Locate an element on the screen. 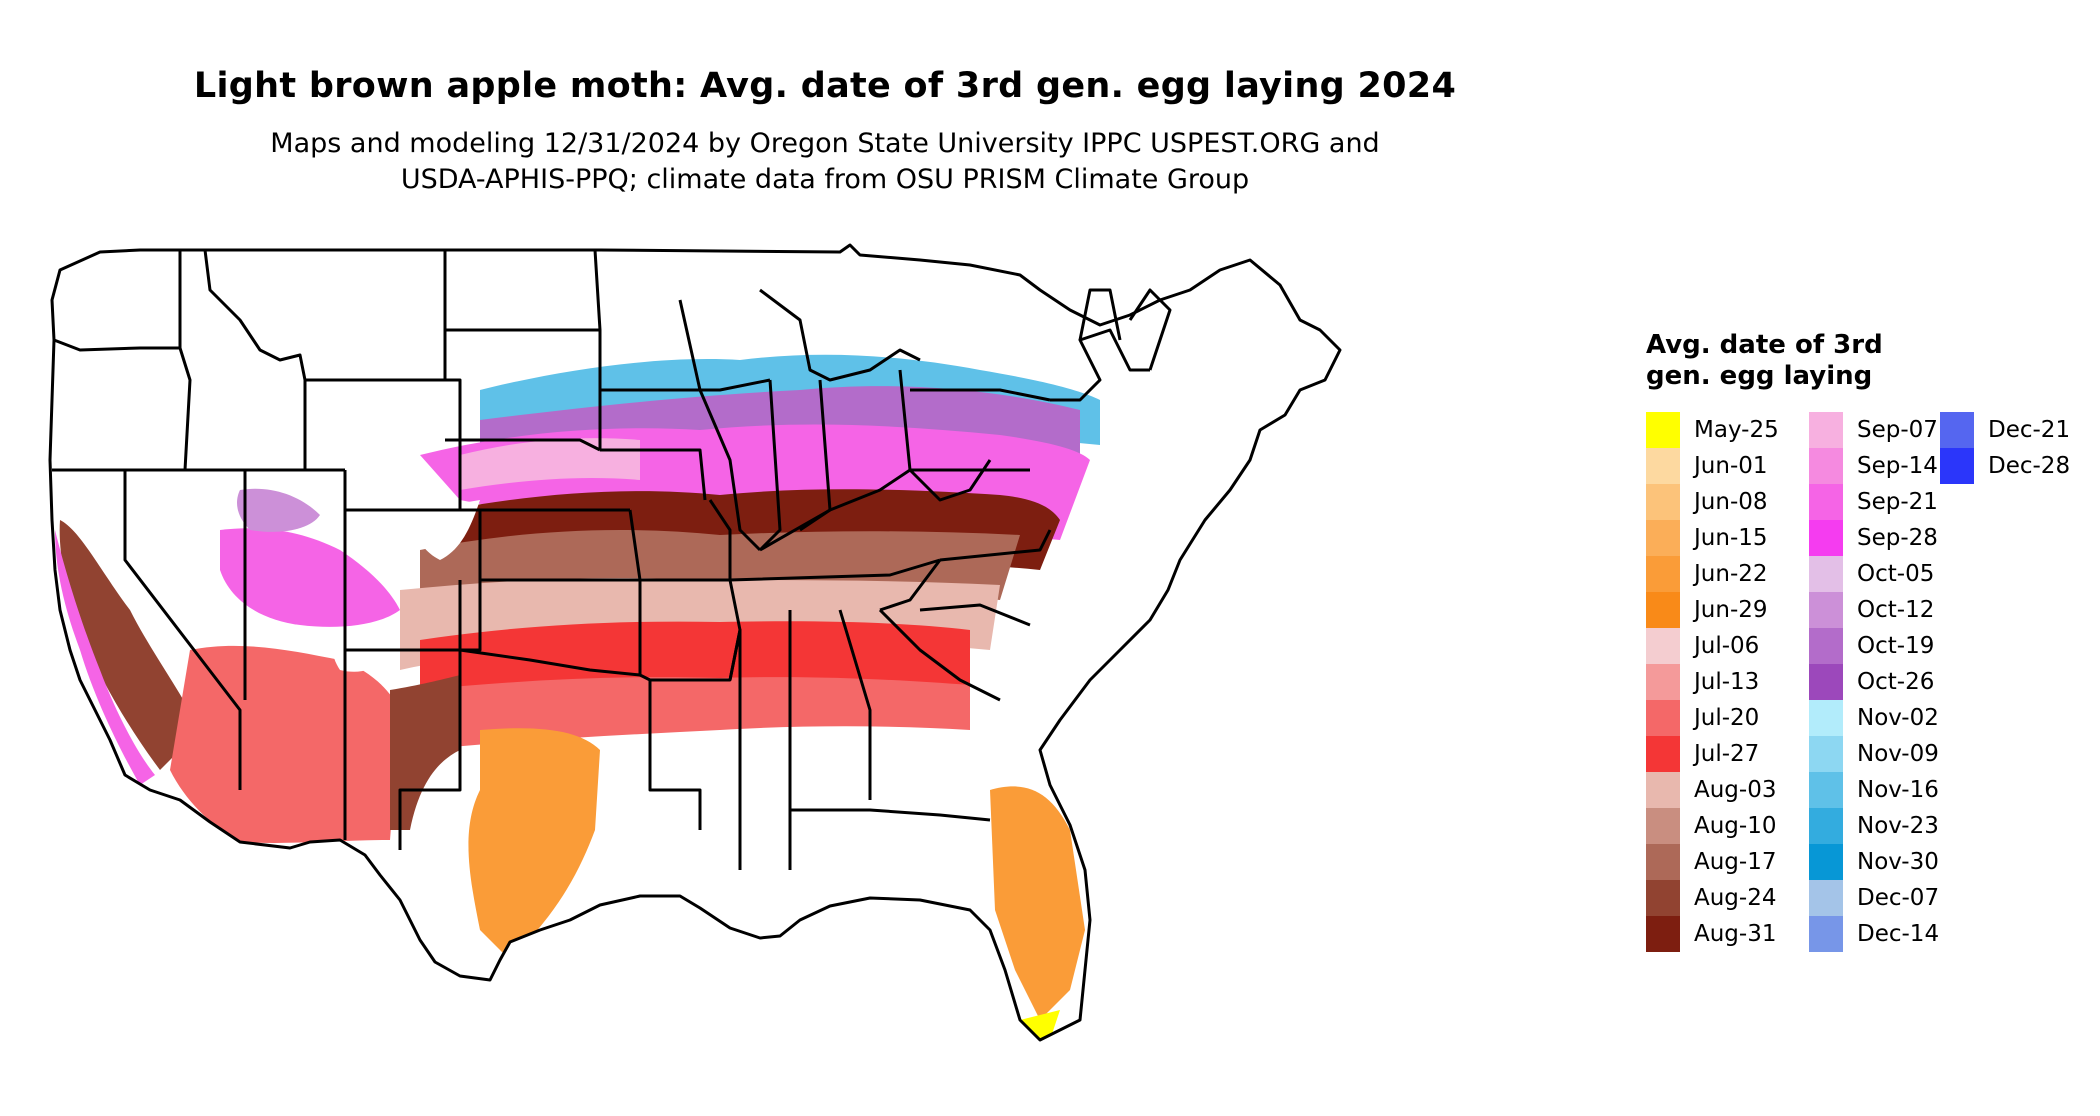  border-gulf-south is located at coordinates (890, 815).